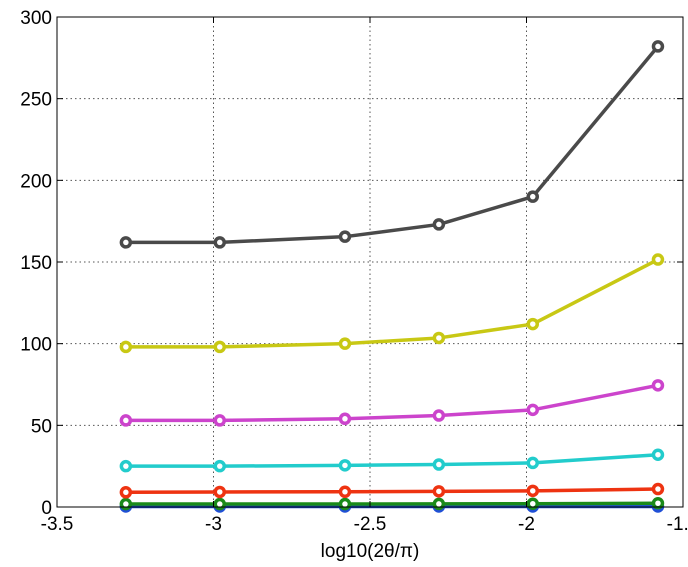 This screenshot has width=688, height=567. What do you see at coordinates (36, 345) in the screenshot?
I see `y-tick-label: 100` at bounding box center [36, 345].